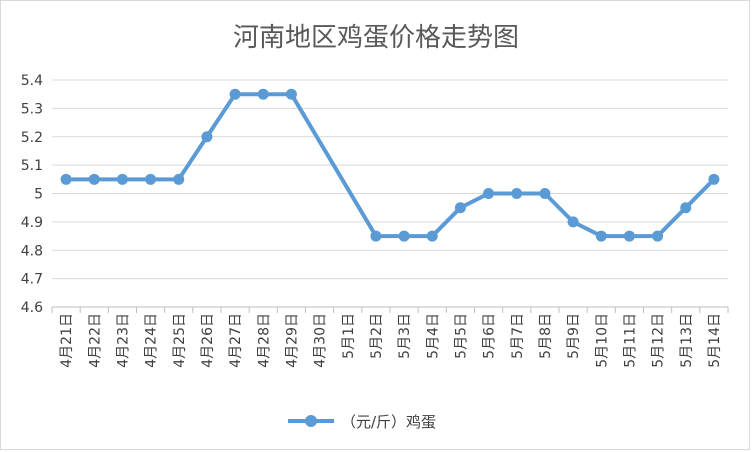  Describe the element at coordinates (405, 336) in the screenshot. I see `x-tick-label: 5月3日` at that location.